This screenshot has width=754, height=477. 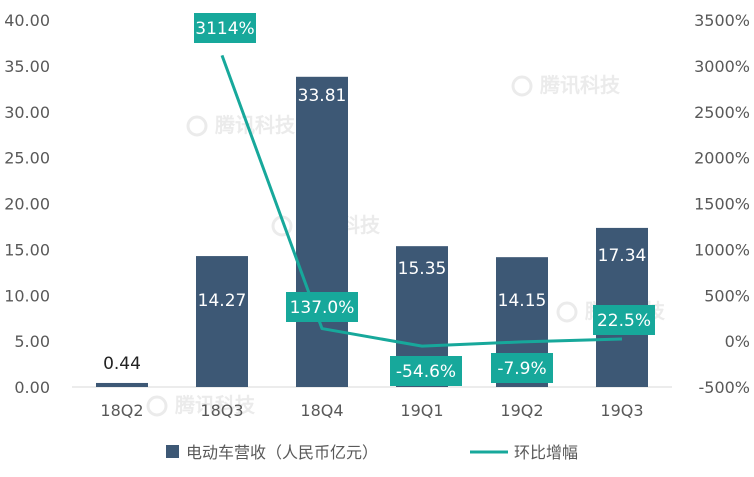 I want to click on x-tick-label: 19Q1, so click(x=421, y=410).